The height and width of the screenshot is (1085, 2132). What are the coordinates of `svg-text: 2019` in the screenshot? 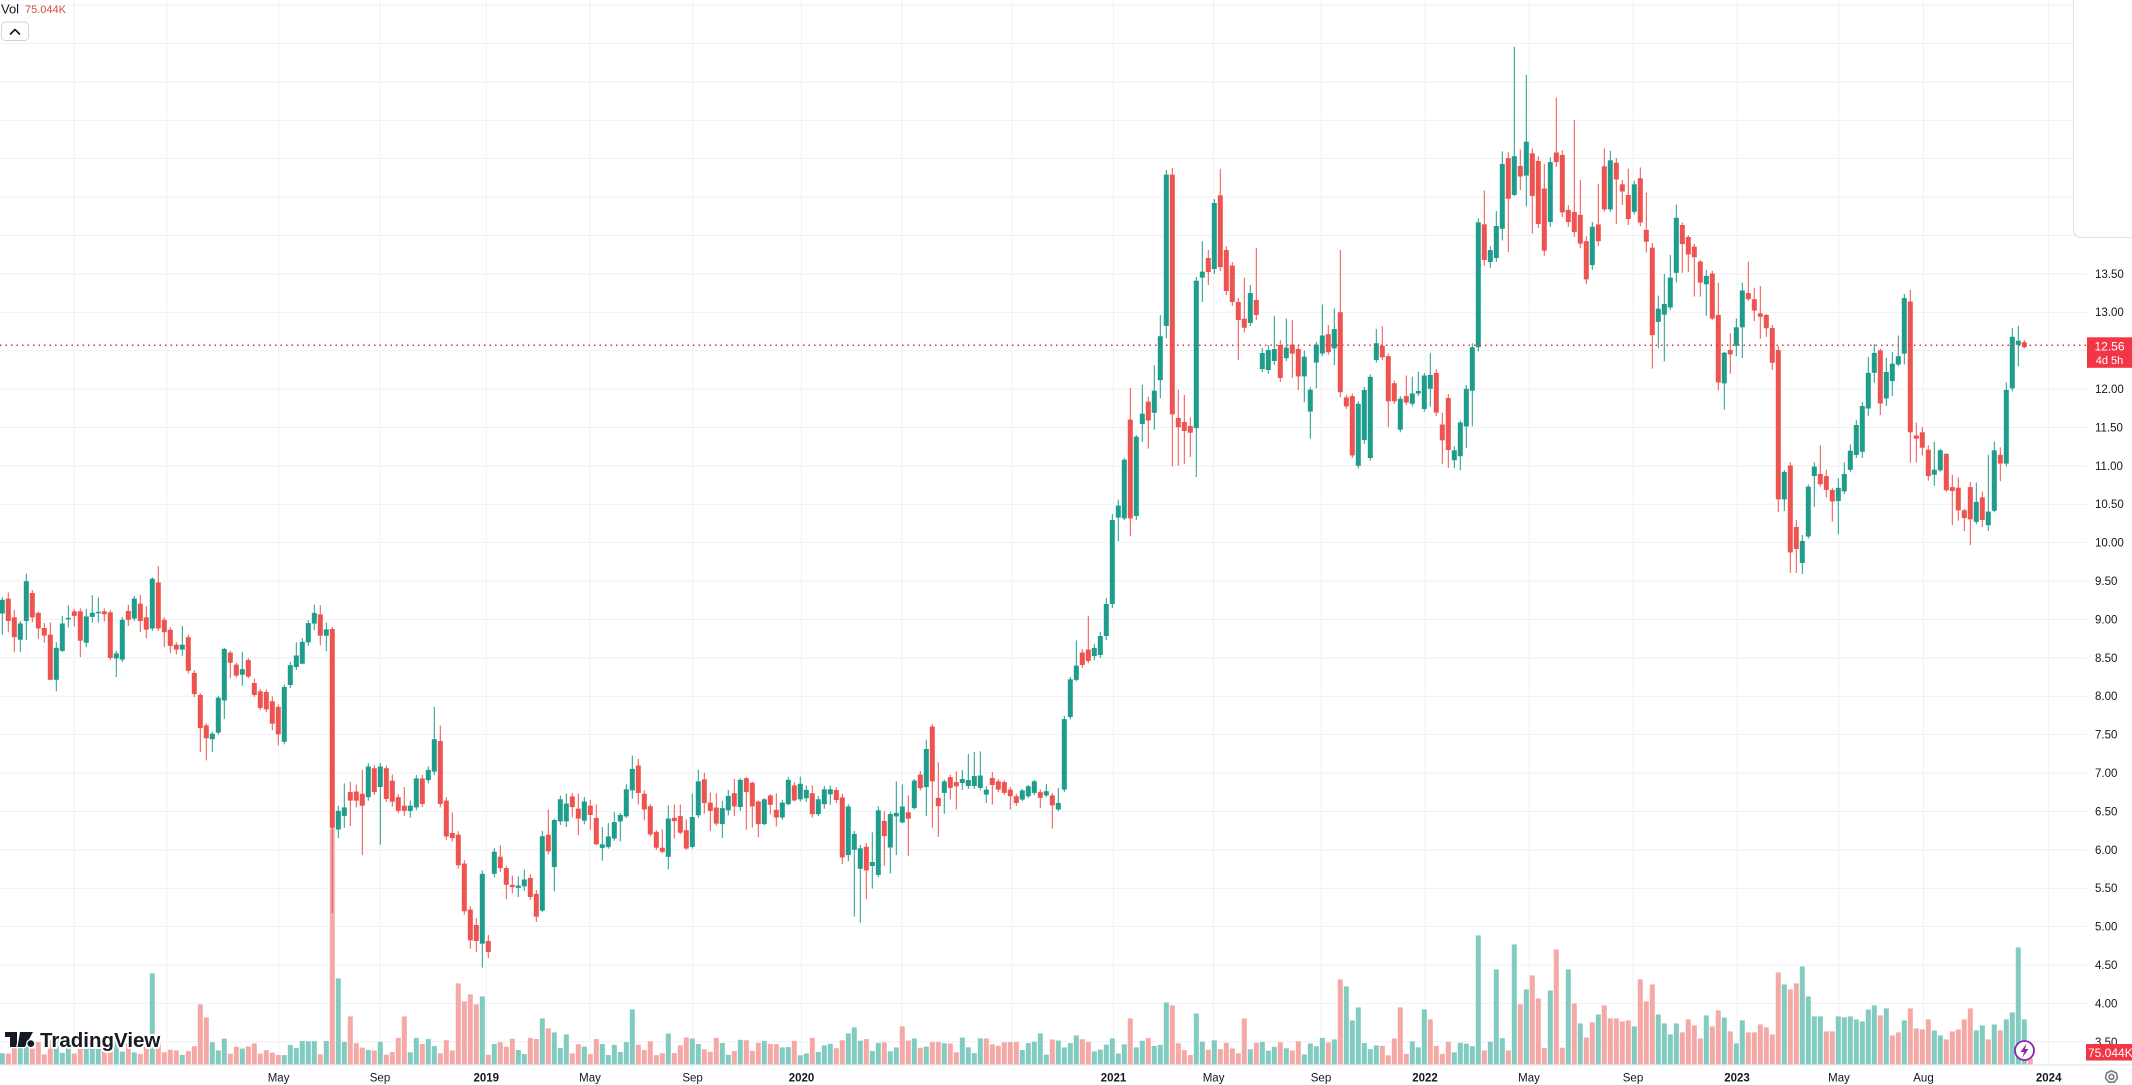 It's located at (487, 1079).